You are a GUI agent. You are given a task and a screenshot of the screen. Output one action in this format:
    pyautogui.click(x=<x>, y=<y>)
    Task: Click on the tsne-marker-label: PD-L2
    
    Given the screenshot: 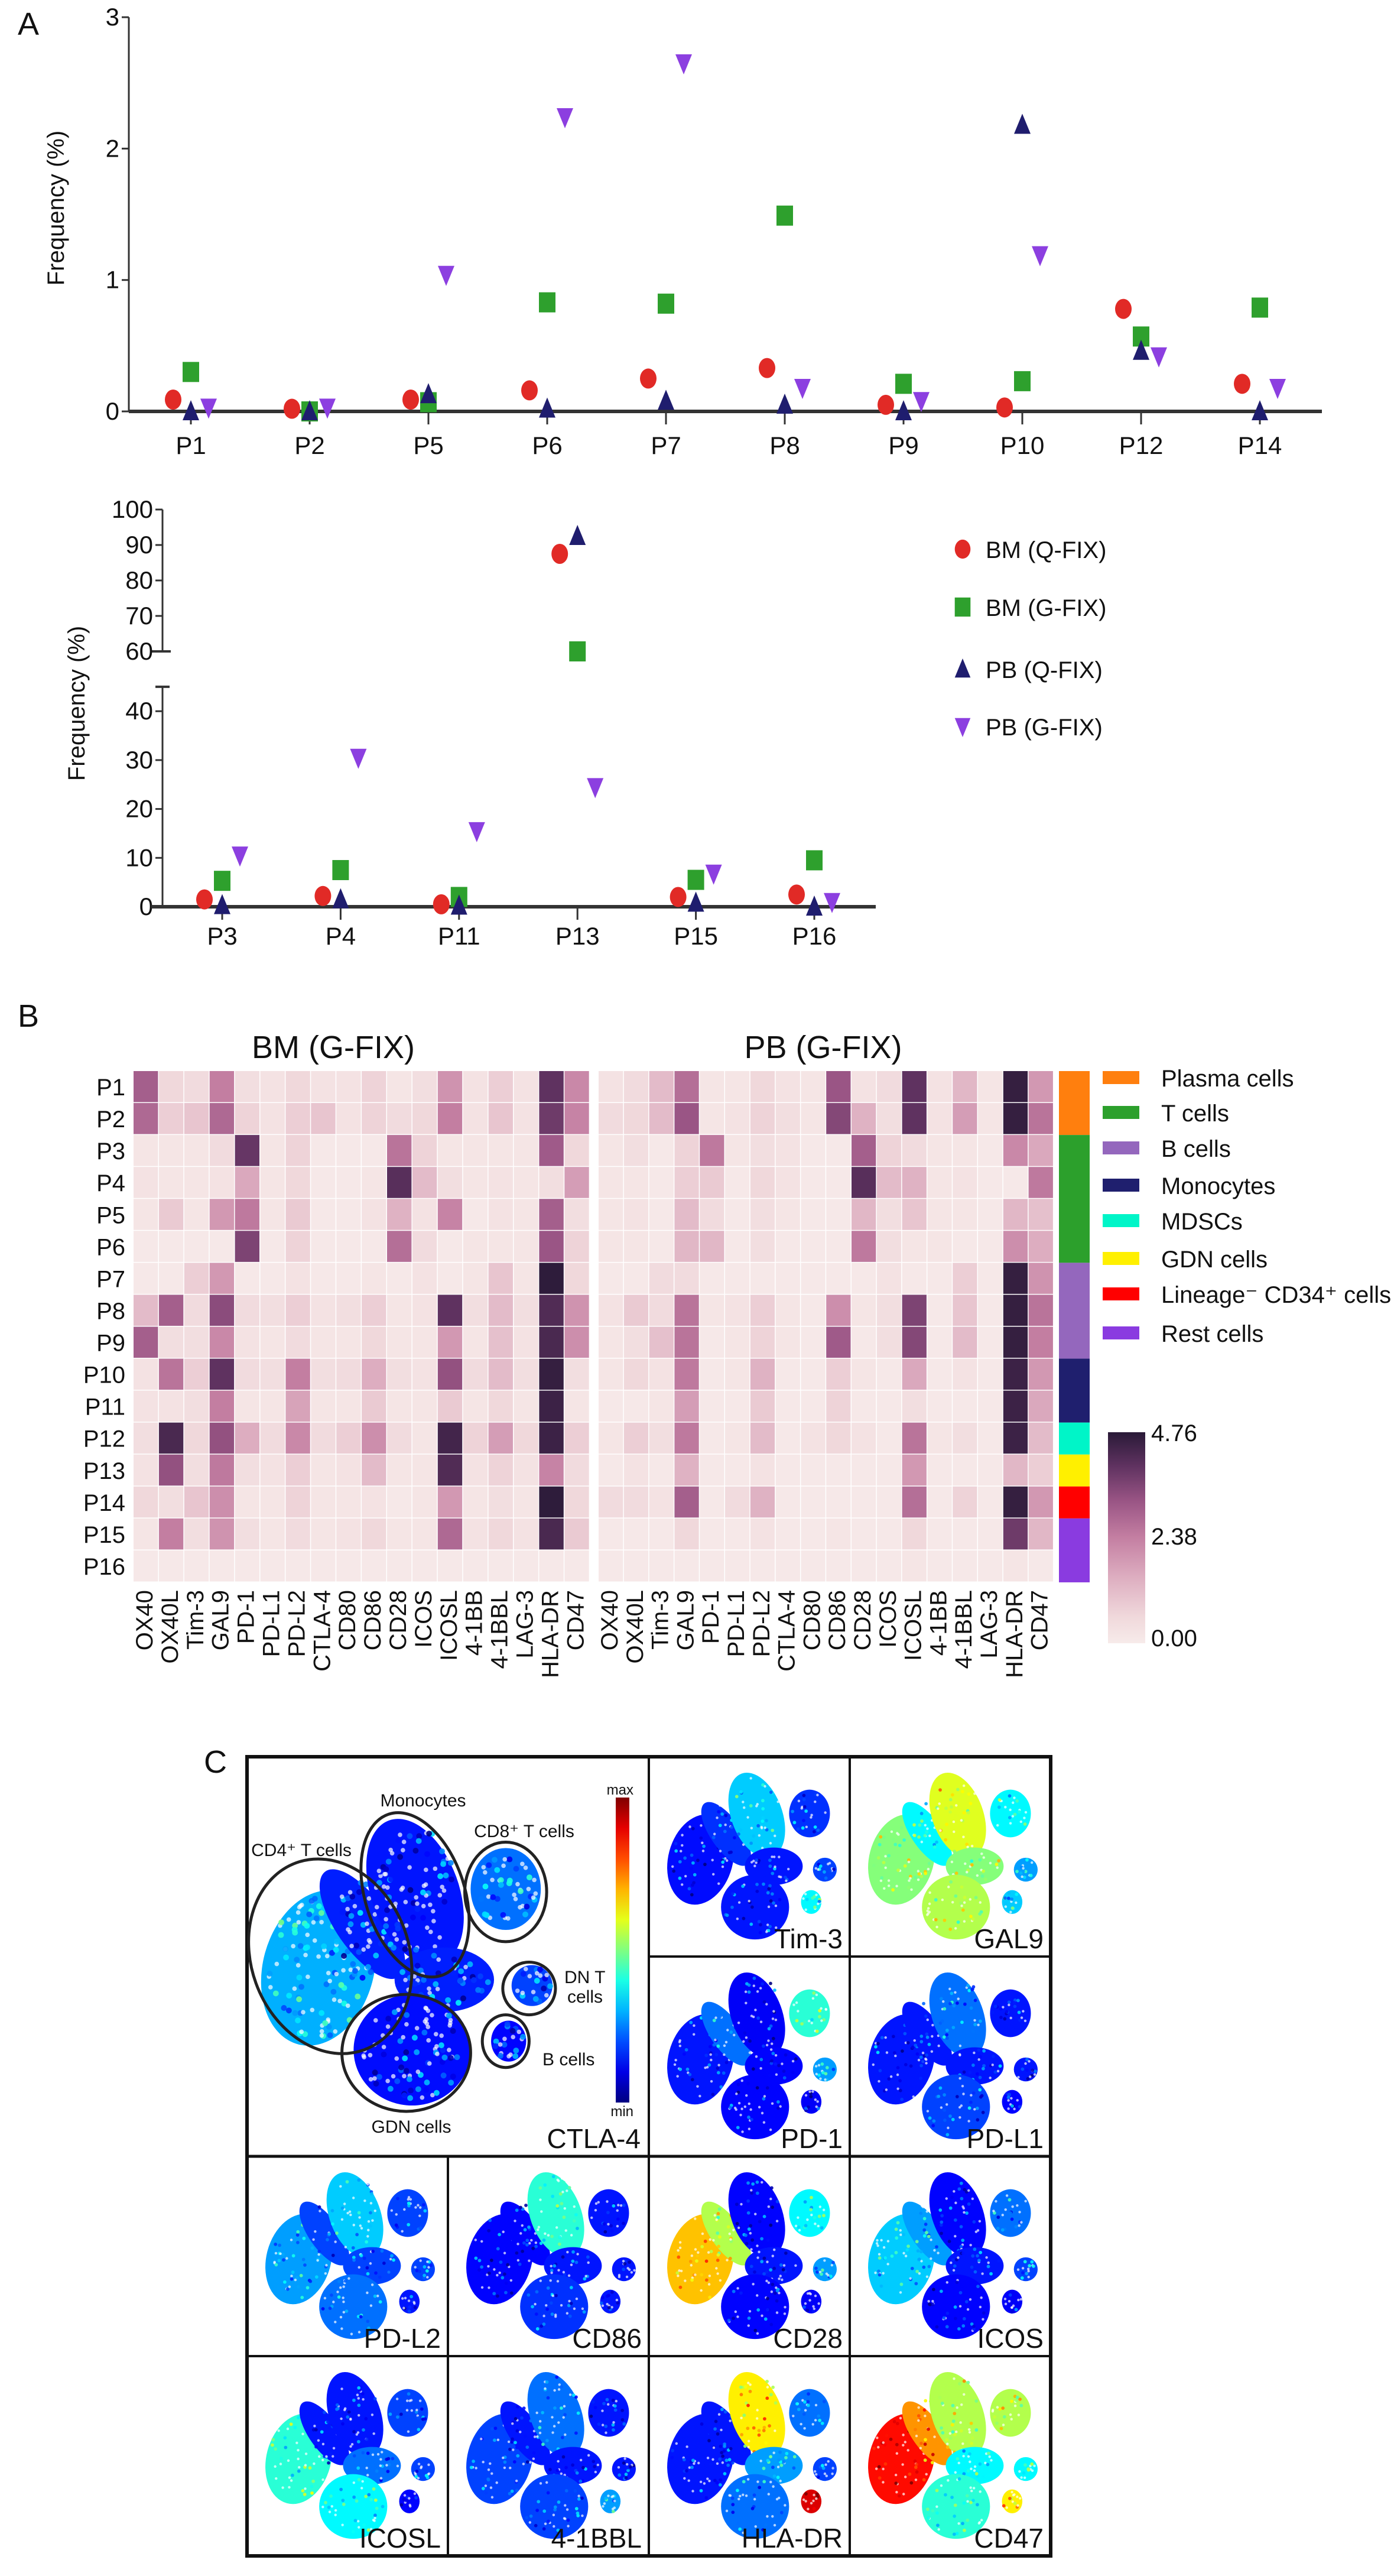 What is the action you would take?
    pyautogui.click(x=402, y=2338)
    